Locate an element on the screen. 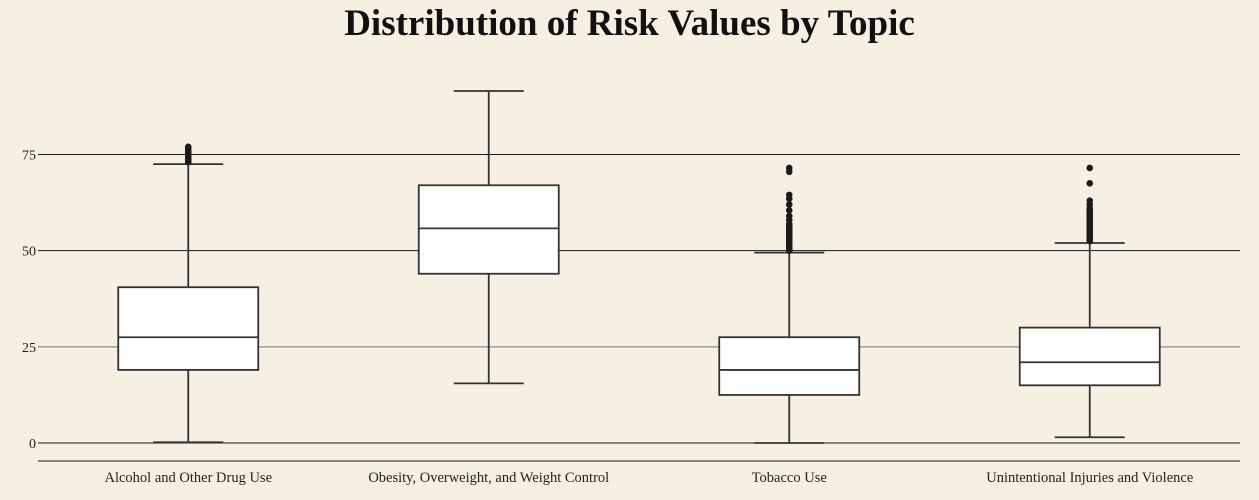 The height and width of the screenshot is (500, 1259). x-tick-label-3: Tobacco Use is located at coordinates (789, 478).